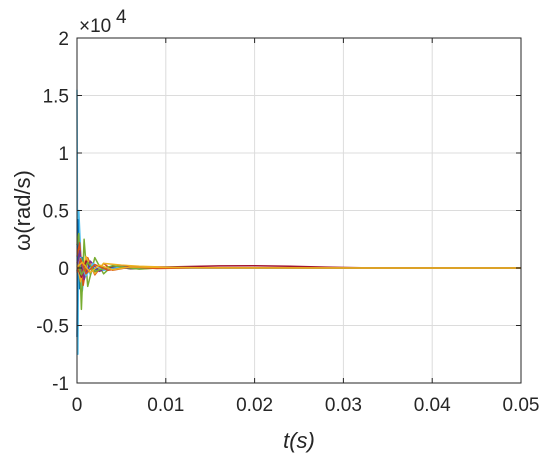  I want to click on y-exponent-power: 4, so click(121, 17).